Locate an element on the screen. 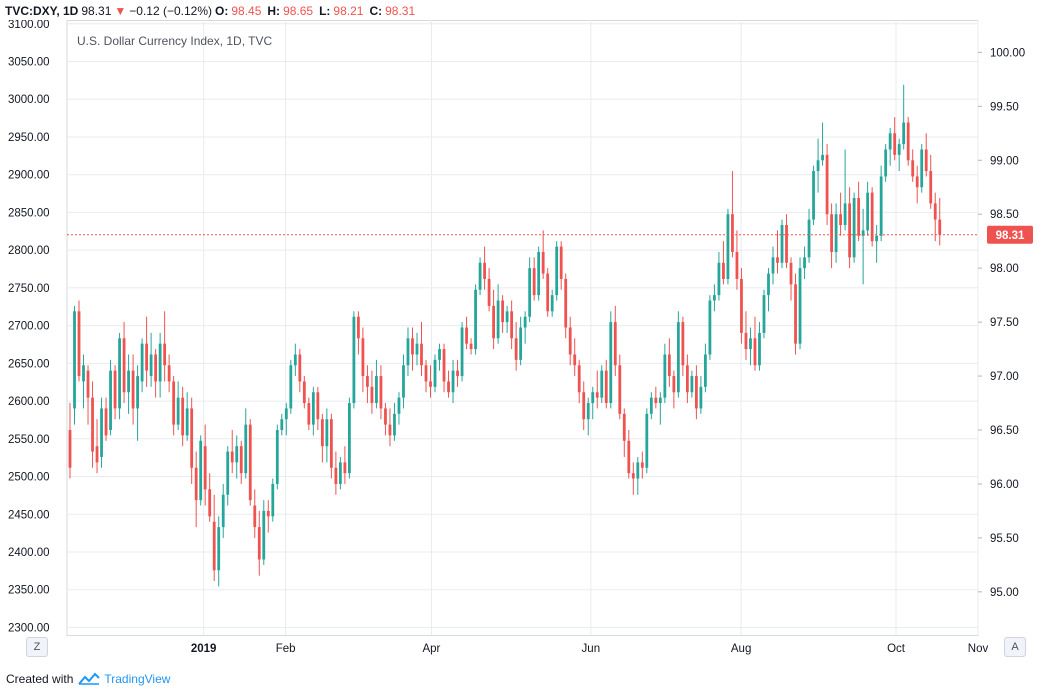 This screenshot has width=1045, height=692. left-axis-tick: 2650.00 is located at coordinates (29, 364).